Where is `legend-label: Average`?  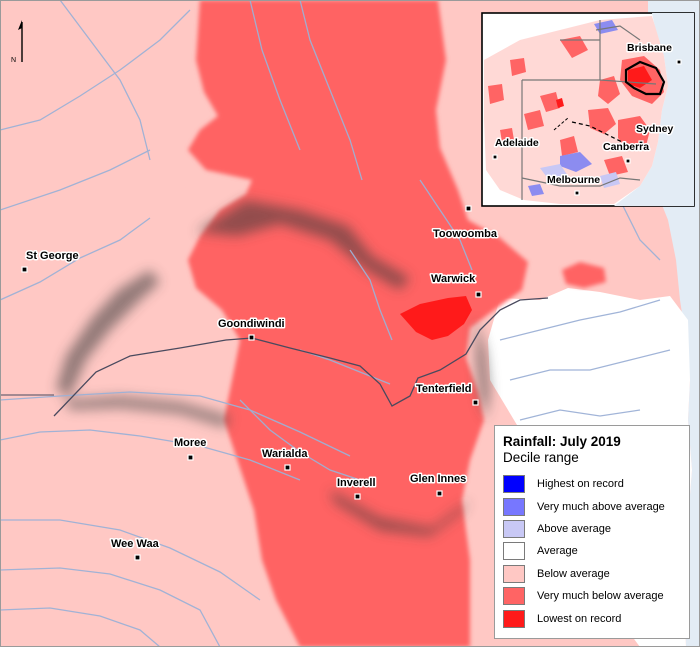 legend-label: Average is located at coordinates (557, 551).